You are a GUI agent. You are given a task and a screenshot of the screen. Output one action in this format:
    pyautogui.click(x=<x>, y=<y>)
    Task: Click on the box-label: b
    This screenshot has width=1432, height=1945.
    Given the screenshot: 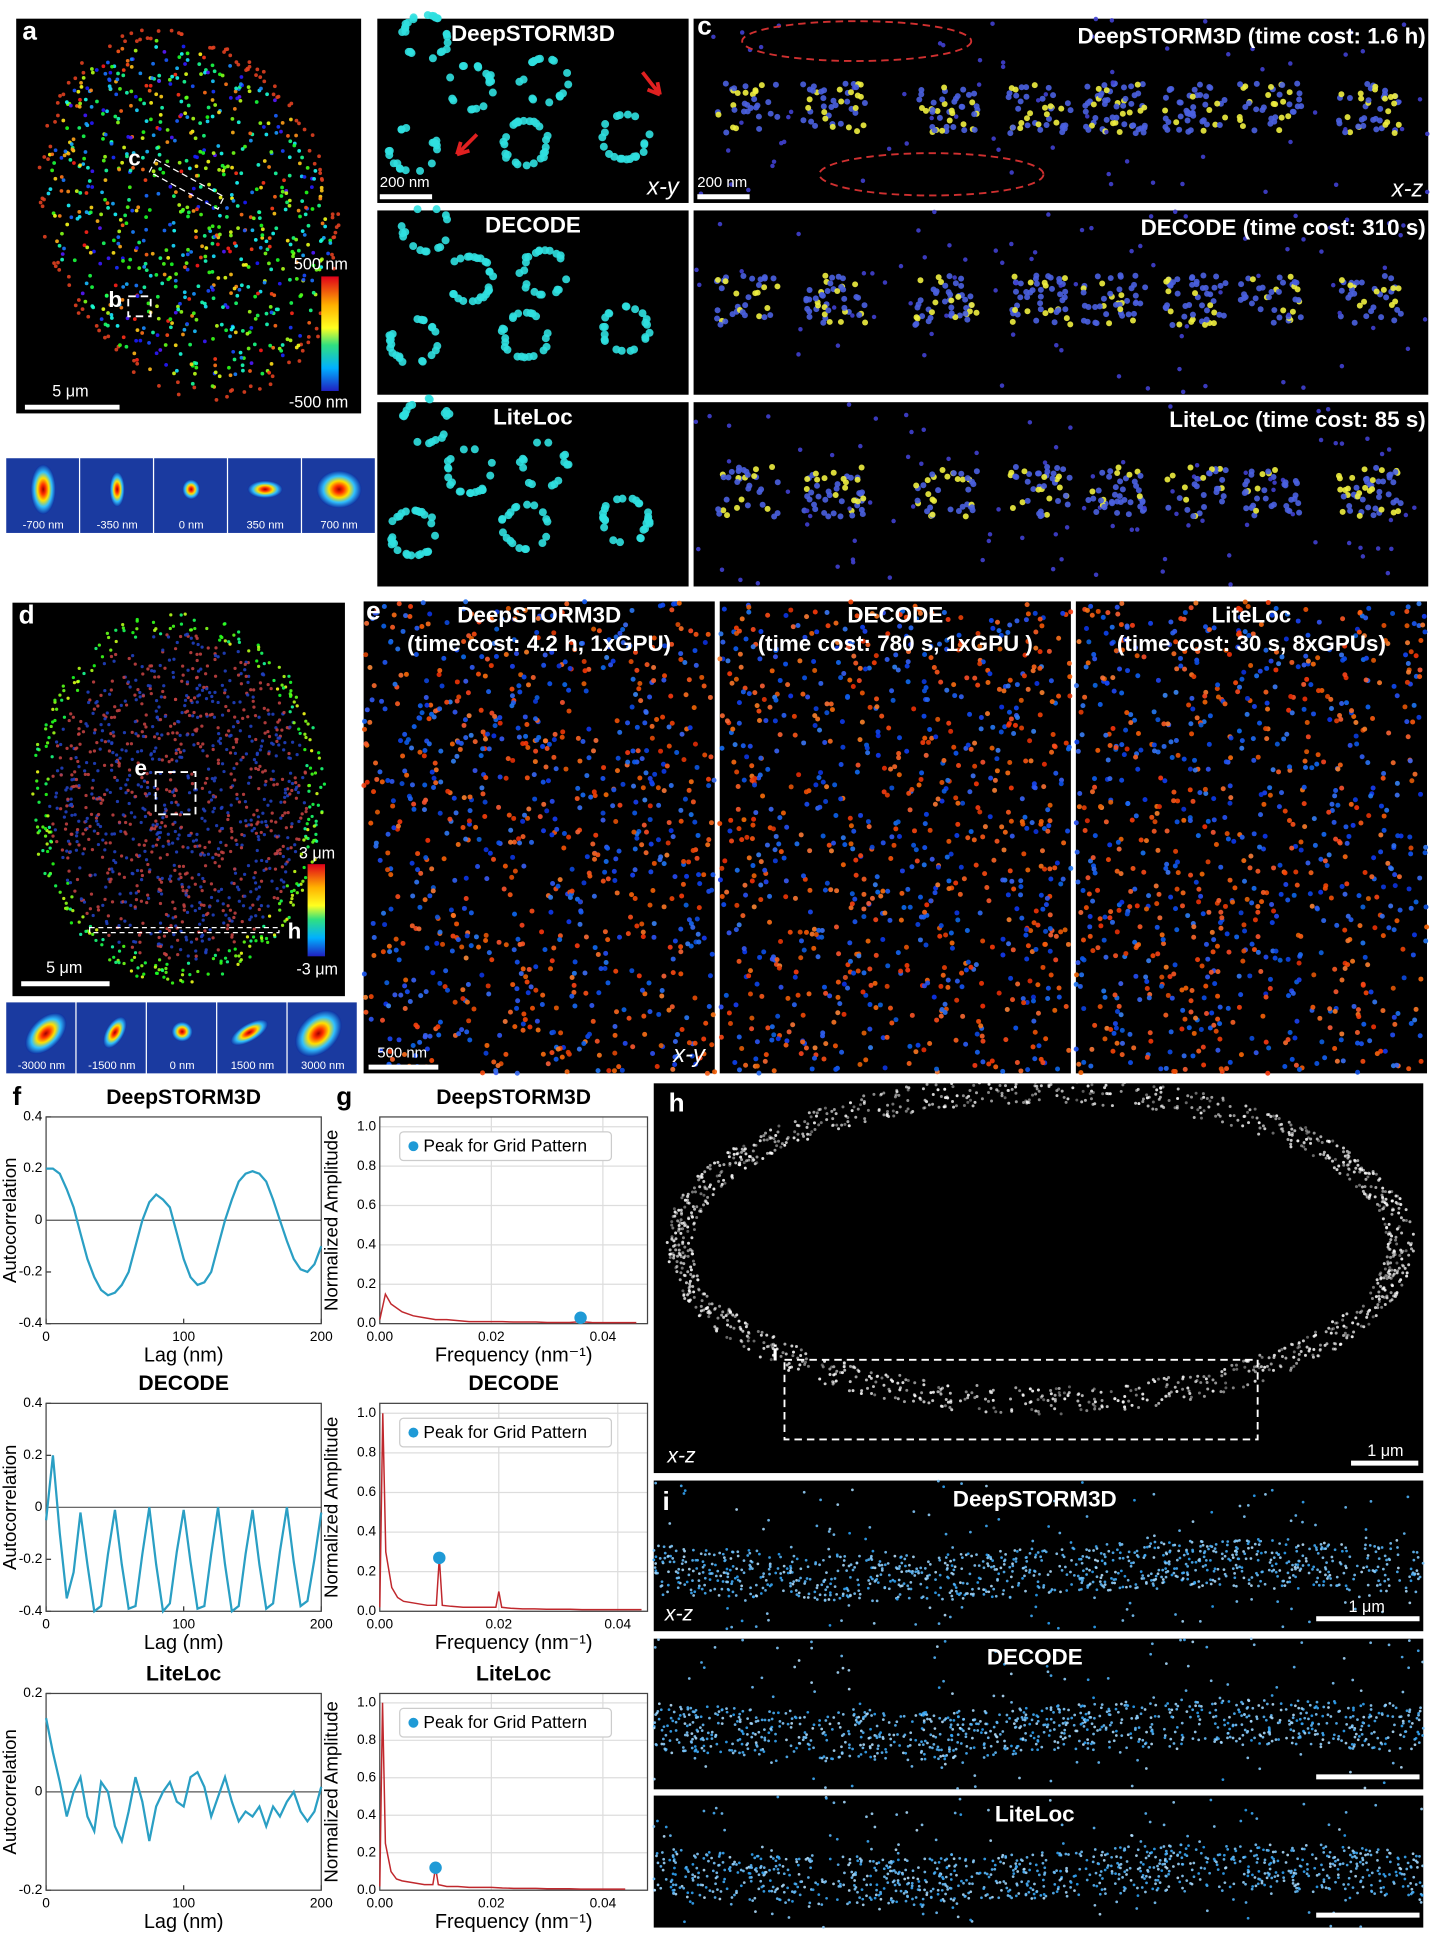 What is the action you would take?
    pyautogui.click(x=115, y=299)
    